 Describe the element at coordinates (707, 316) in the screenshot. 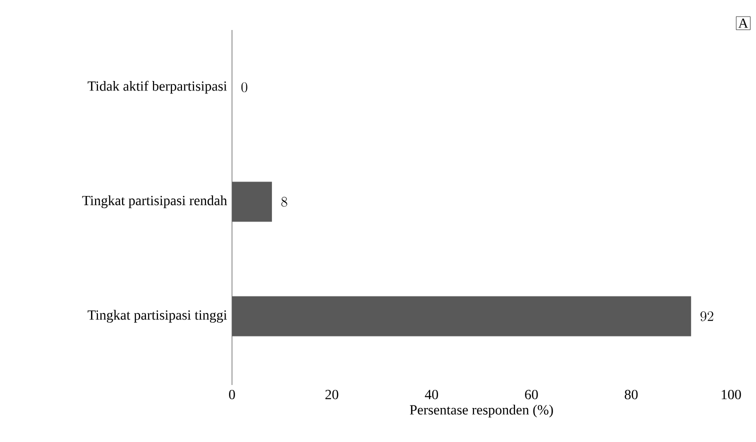

I see `data-label: 92` at that location.